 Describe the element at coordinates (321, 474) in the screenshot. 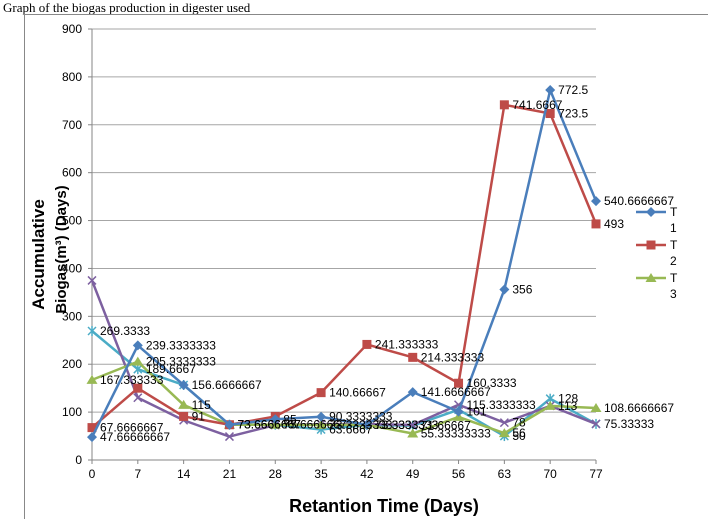

I see `x-tick-label: 35` at that location.